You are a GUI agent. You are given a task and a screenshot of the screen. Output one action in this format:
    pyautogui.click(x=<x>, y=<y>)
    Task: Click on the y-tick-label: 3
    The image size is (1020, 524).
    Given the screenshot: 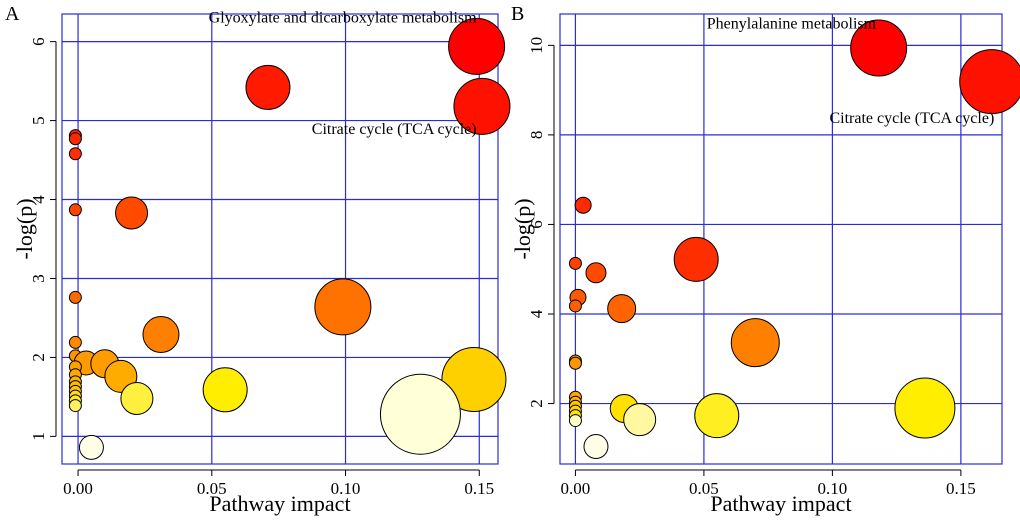 What is the action you would take?
    pyautogui.click(x=38, y=278)
    